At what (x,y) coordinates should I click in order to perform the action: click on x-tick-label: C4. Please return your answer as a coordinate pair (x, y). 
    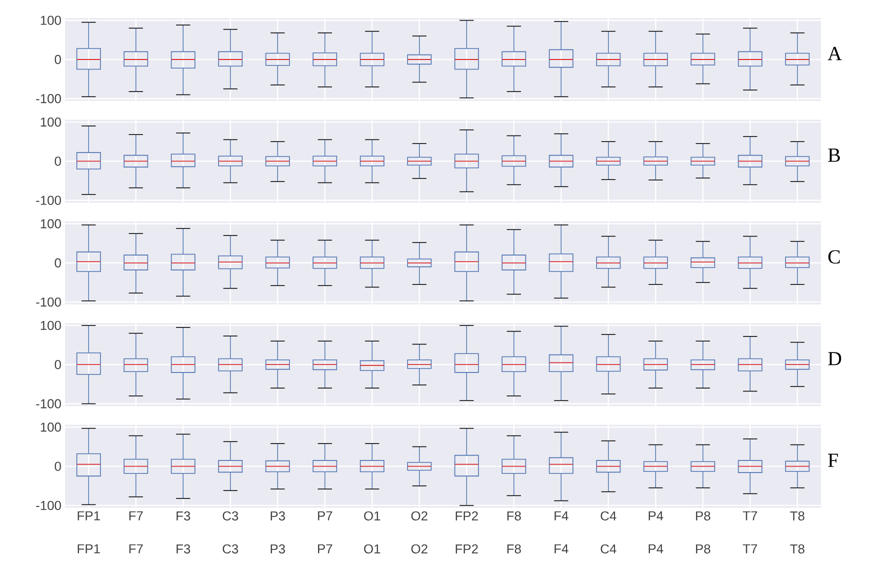
    Looking at the image, I should click on (608, 515).